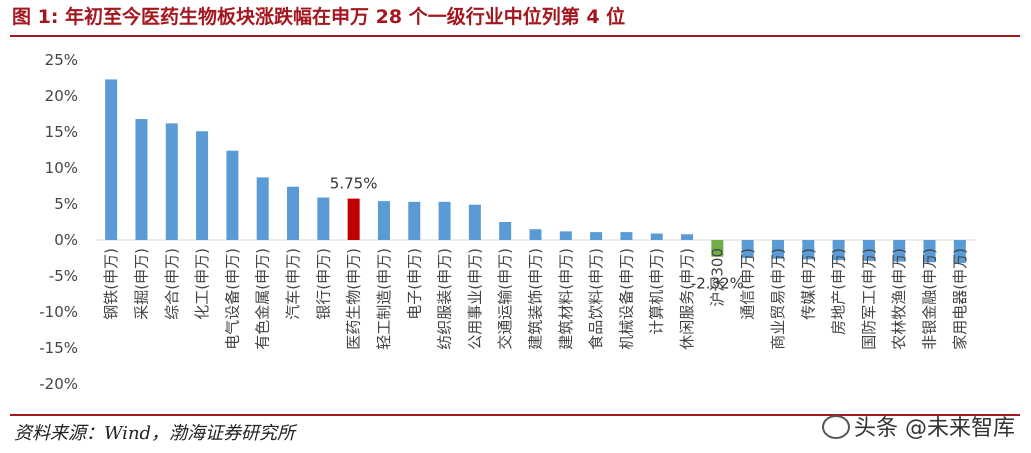  What do you see at coordinates (626, 299) in the screenshot?
I see `category-label: 机械设备(申万)` at bounding box center [626, 299].